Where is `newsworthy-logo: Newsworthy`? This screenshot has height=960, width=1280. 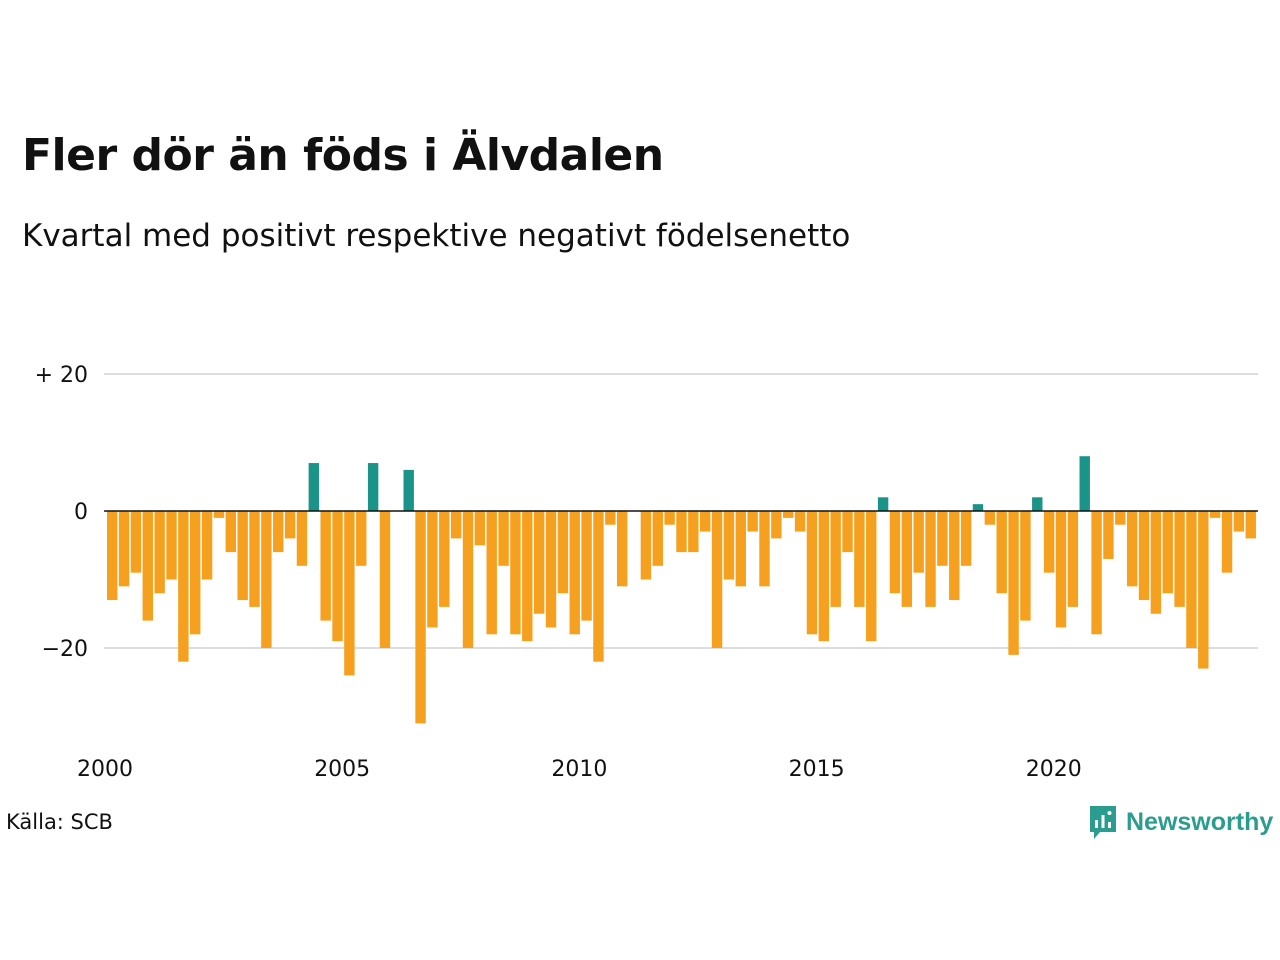 newsworthy-logo: Newsworthy is located at coordinates (1180, 822).